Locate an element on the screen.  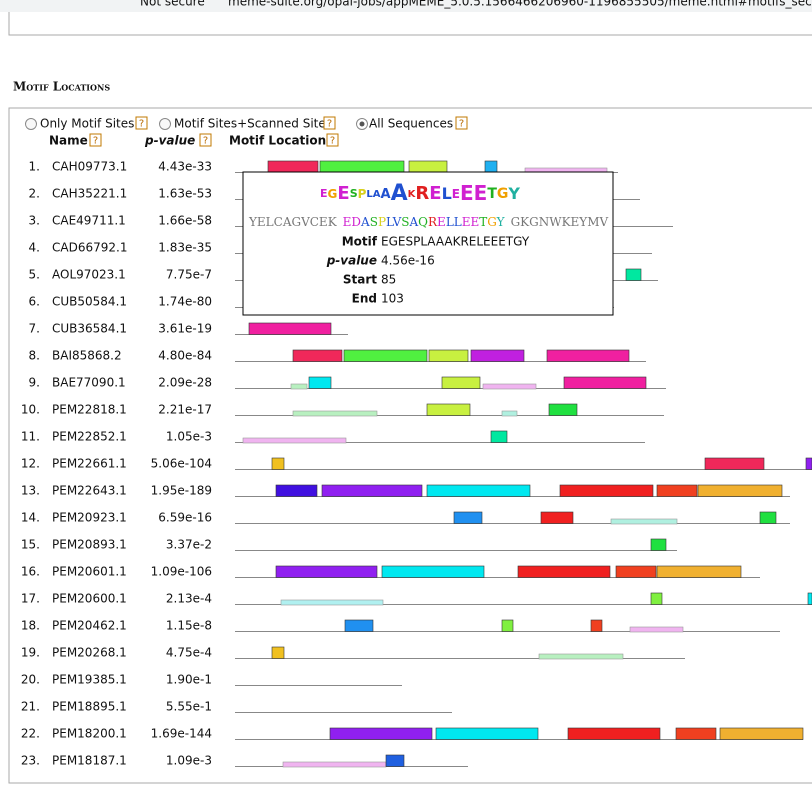
seq-name: PEM18200.1 is located at coordinates (89, 734).